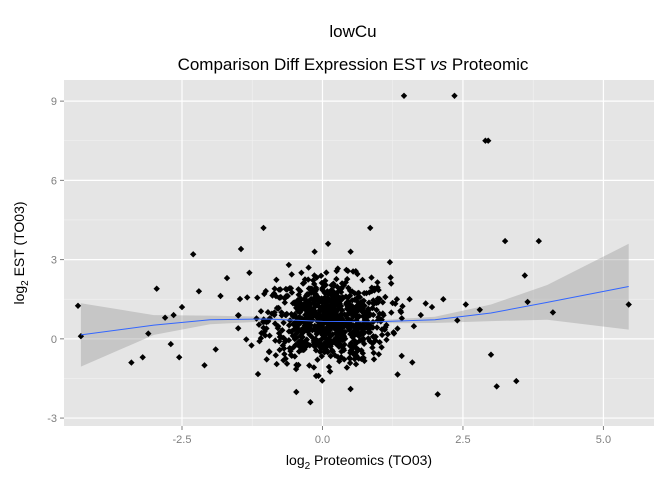 The image size is (672, 480). Describe the element at coordinates (54, 181) in the screenshot. I see `y-tick-label: 6` at that location.